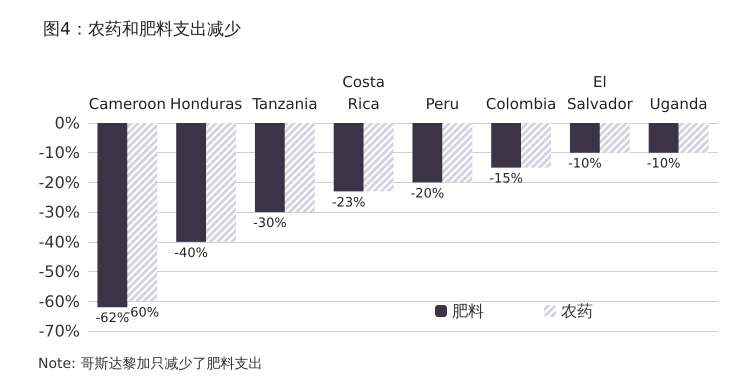  Describe the element at coordinates (600, 93) in the screenshot. I see `x-tick-label: El Salvador` at that location.